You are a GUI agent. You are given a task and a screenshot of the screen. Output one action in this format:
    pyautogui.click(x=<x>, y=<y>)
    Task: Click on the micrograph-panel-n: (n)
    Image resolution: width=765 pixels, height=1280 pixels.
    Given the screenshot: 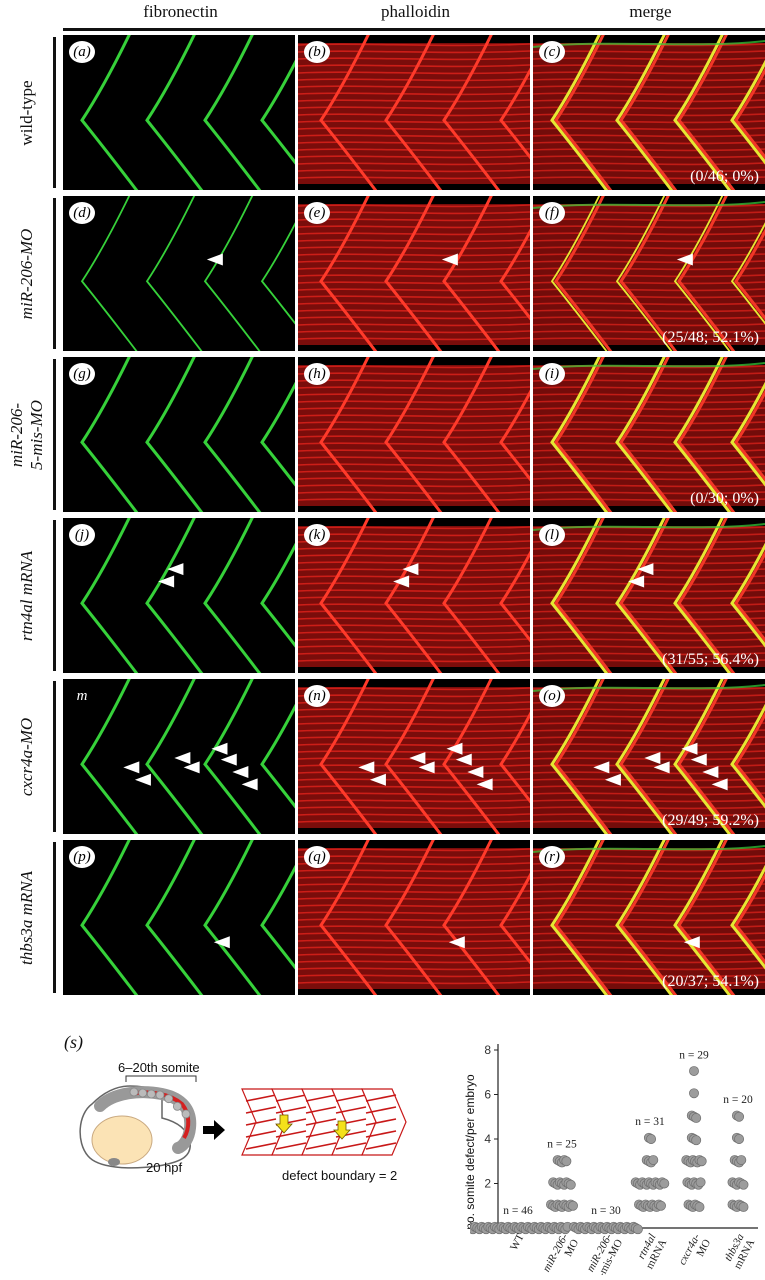 What is the action you would take?
    pyautogui.click(x=414, y=756)
    